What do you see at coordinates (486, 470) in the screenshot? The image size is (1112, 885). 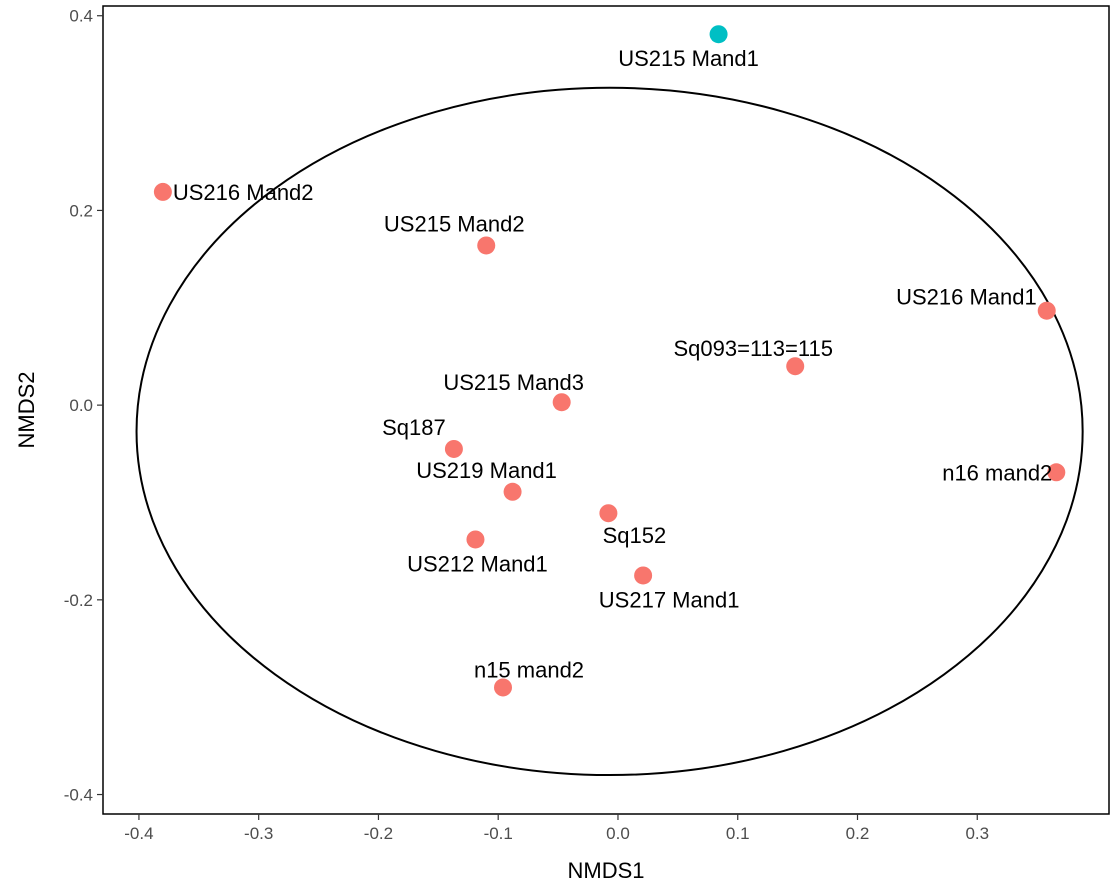 I see `point-label: US219 Mand1` at bounding box center [486, 470].